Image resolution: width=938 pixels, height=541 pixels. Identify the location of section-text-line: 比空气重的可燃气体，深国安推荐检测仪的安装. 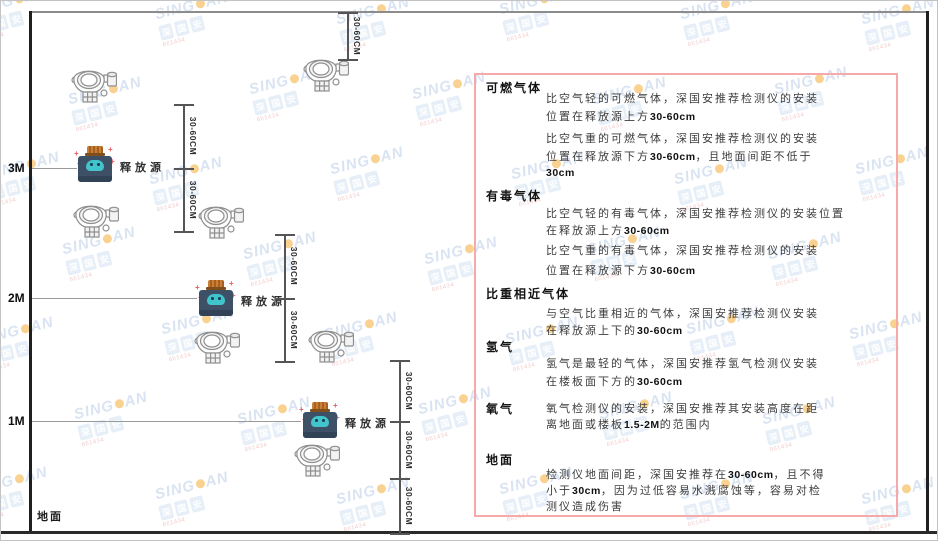
(682, 138).